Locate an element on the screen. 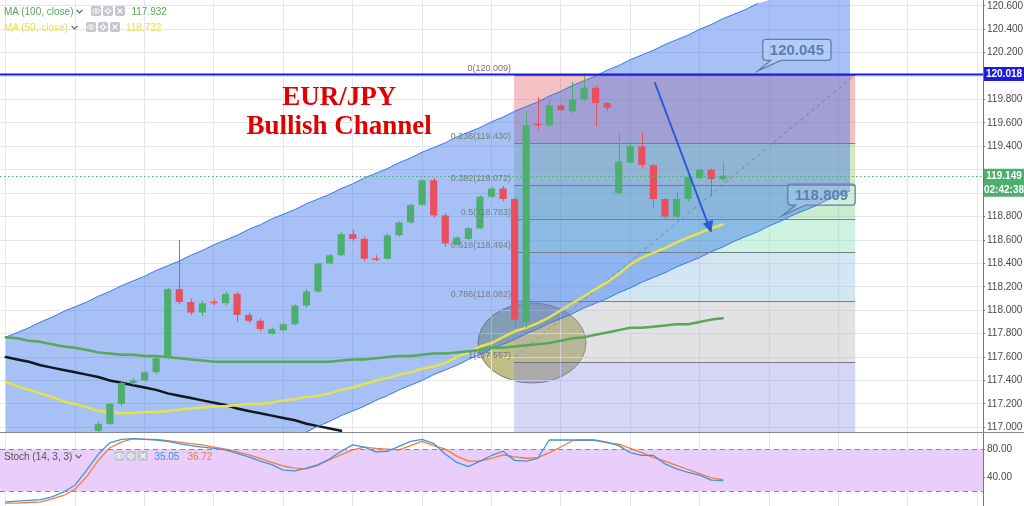 The image size is (1024, 506). text: Stoch (14, 3, 3) is located at coordinates (38, 456).